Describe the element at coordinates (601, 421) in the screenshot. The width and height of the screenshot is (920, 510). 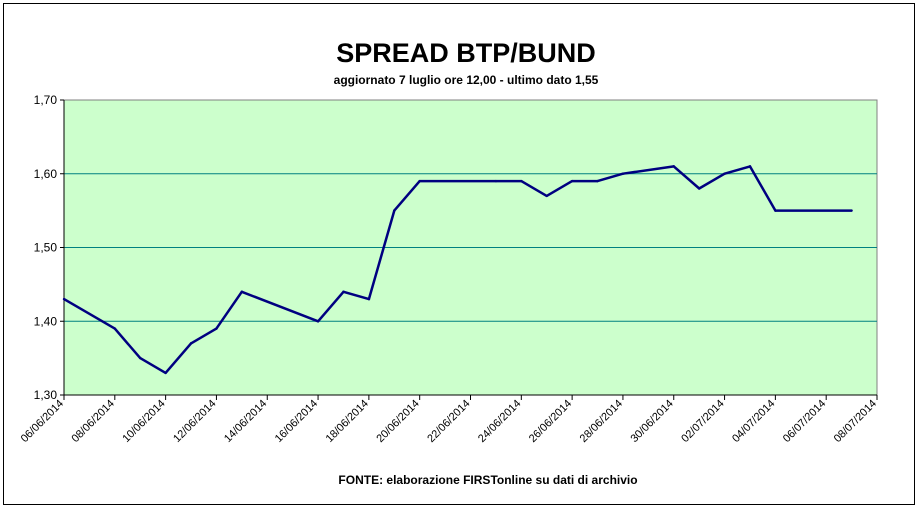
I see `x-tick-label: 28/06/2014` at that location.